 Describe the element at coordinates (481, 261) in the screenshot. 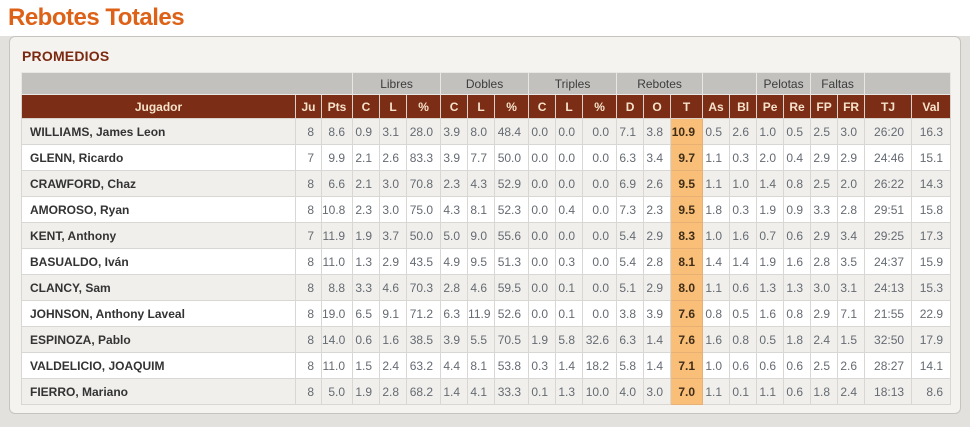

I see `stat-cell: 9.5` at that location.